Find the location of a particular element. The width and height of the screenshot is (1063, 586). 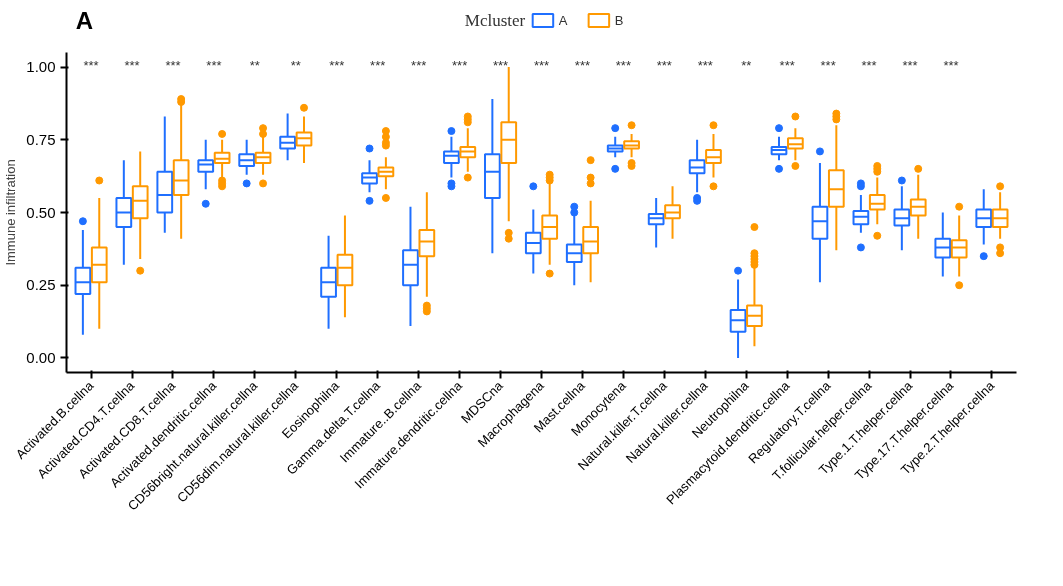

y-tick-label: 0.25 is located at coordinates (41, 285).